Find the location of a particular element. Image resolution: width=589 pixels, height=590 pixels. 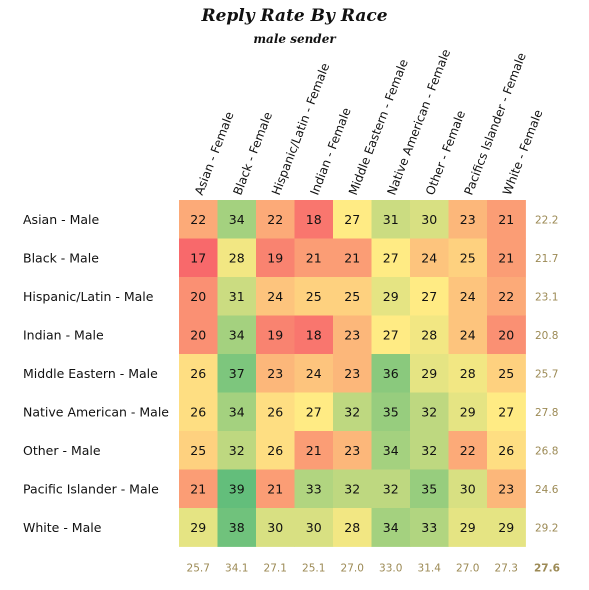

row-label: Indian - Male is located at coordinates (63, 334).